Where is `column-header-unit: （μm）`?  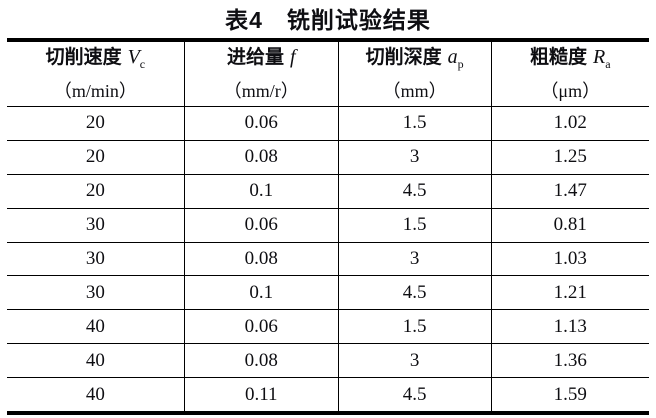 column-header-unit: （μm） is located at coordinates (570, 91).